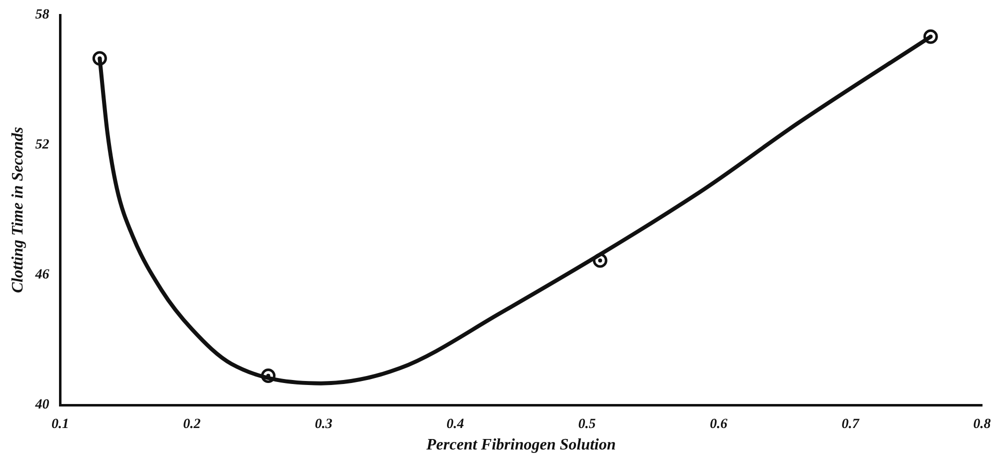 The height and width of the screenshot is (460, 997). I want to click on x-tick-label: 0.4, so click(455, 424).